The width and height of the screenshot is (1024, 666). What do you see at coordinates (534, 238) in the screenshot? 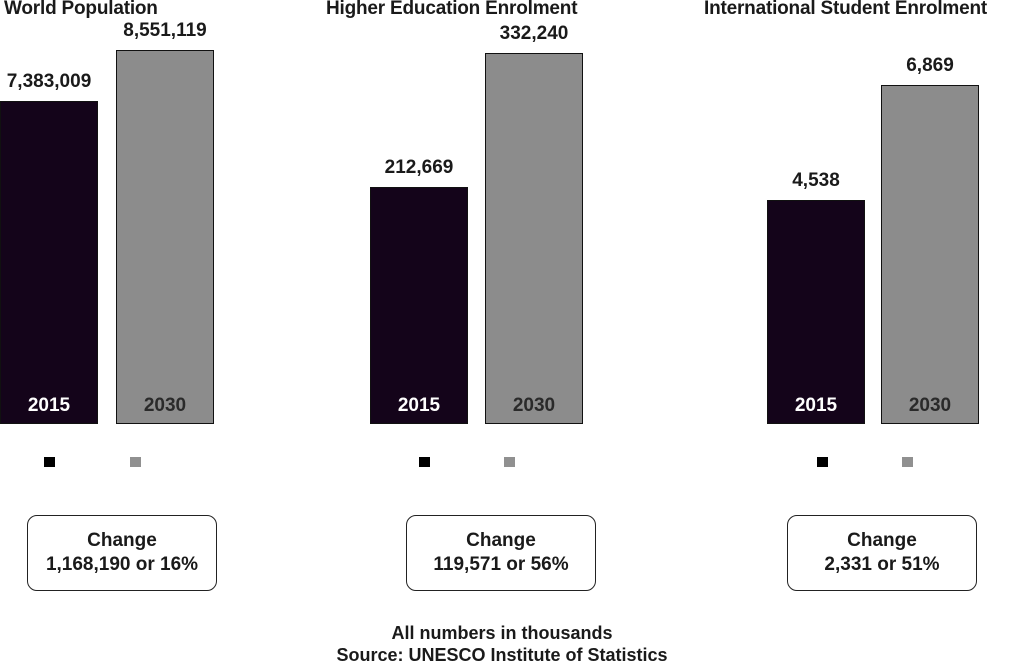
I see `chart-2-bar-2030: 2030` at bounding box center [534, 238].